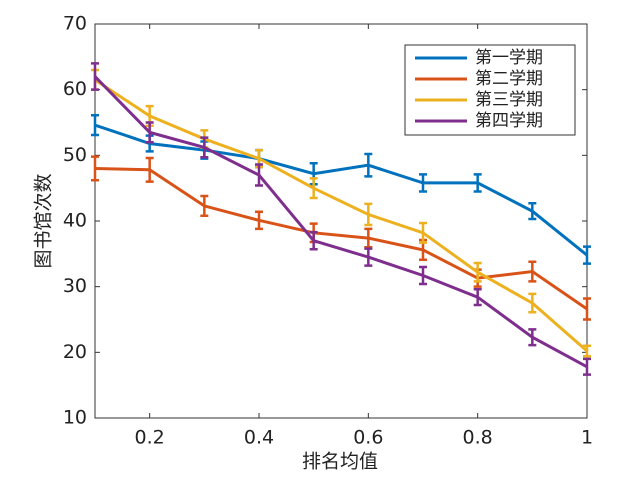 The height and width of the screenshot is (485, 630). Describe the element at coordinates (340, 462) in the screenshot. I see `x-axis-label: 排名均值` at that location.